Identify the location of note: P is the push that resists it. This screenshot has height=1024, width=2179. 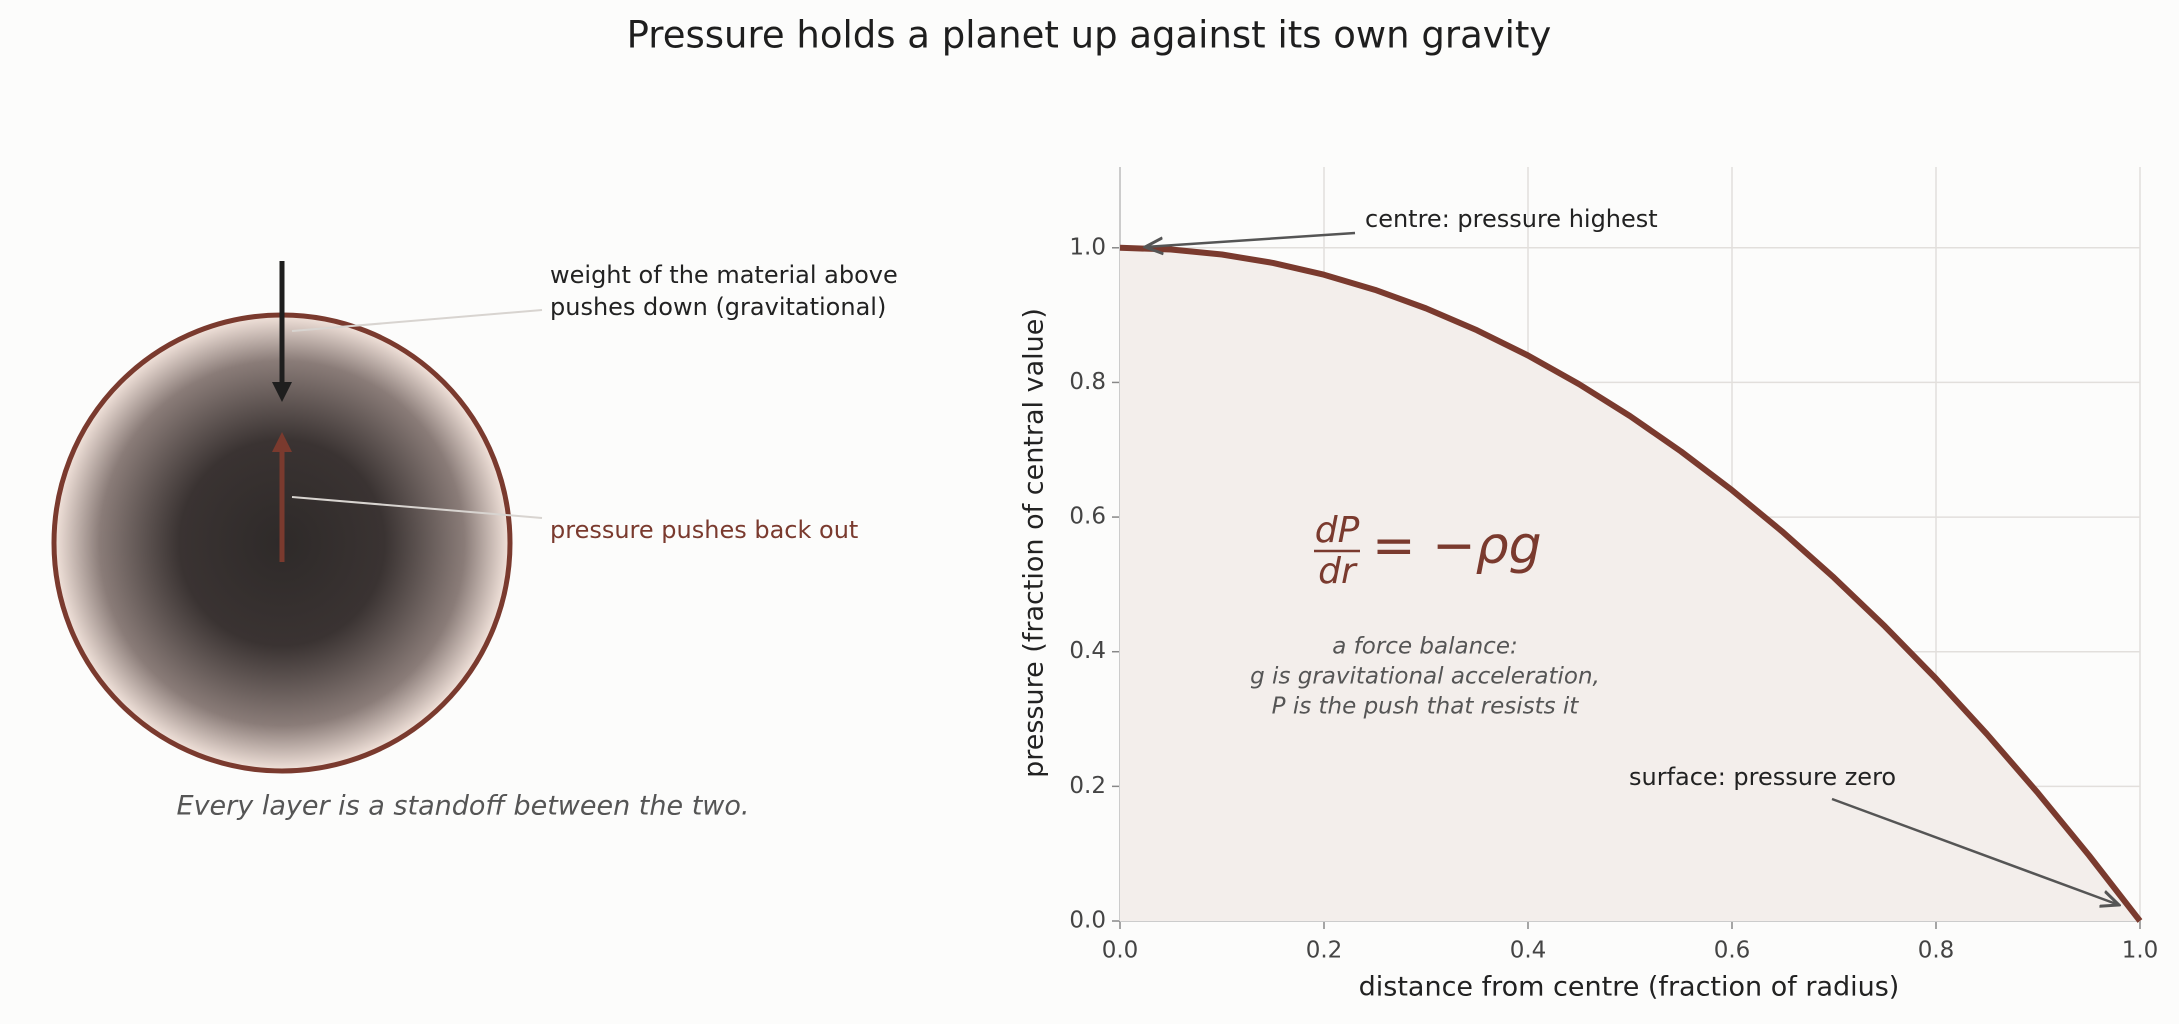
(1426, 707).